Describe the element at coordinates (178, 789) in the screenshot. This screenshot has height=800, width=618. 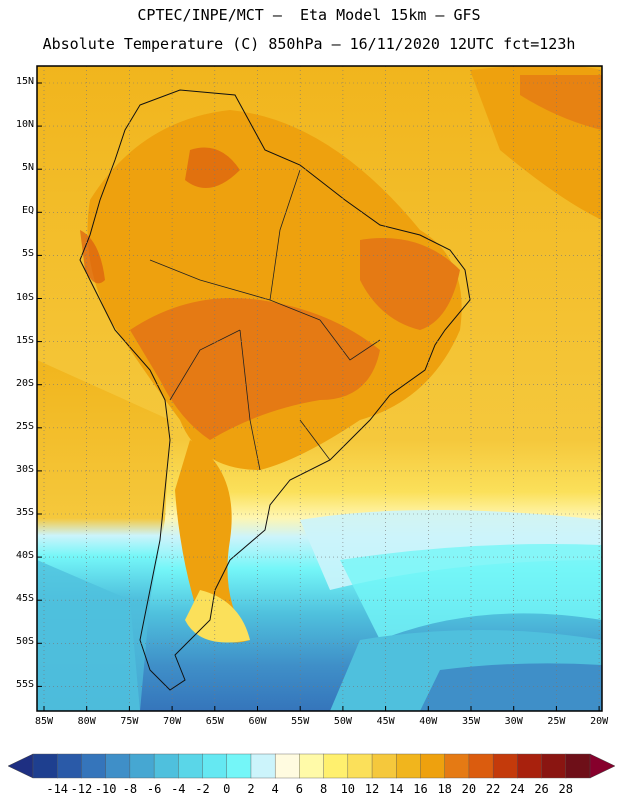
I see `colorbar-label: -4` at that location.